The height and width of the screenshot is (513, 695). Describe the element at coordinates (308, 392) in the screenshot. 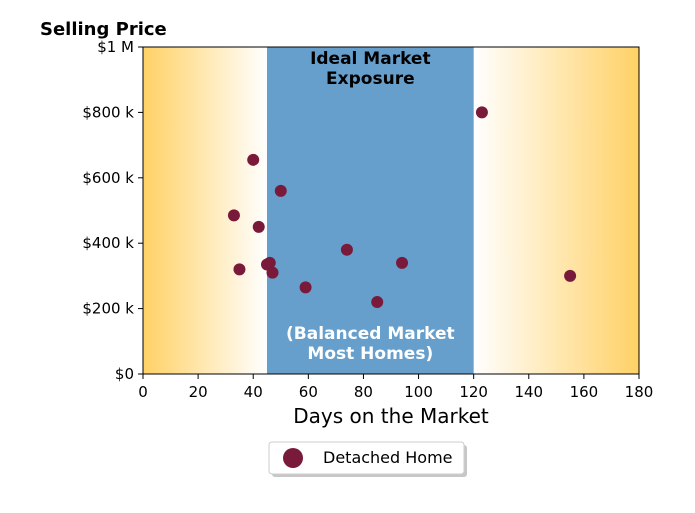

I see `x-tick-label: 60` at that location.